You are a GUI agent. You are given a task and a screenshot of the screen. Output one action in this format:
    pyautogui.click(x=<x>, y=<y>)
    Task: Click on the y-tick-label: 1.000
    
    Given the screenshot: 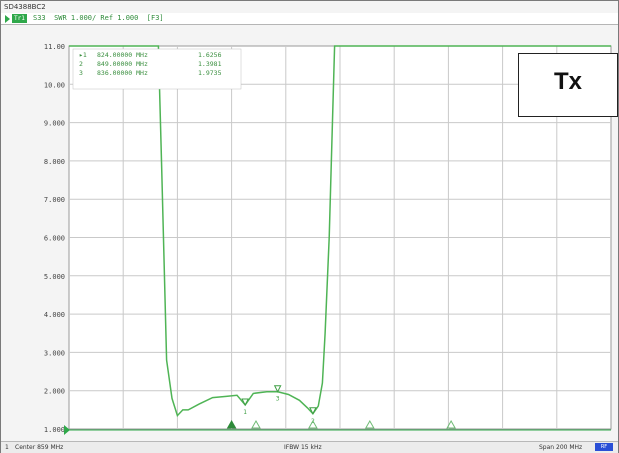 What is the action you would take?
    pyautogui.click(x=54, y=430)
    